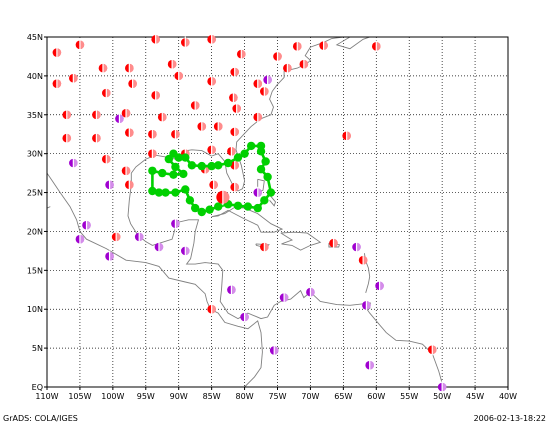  What do you see at coordinates (310, 396) in the screenshot?
I see `x-tick-label: 70W` at bounding box center [310, 396].